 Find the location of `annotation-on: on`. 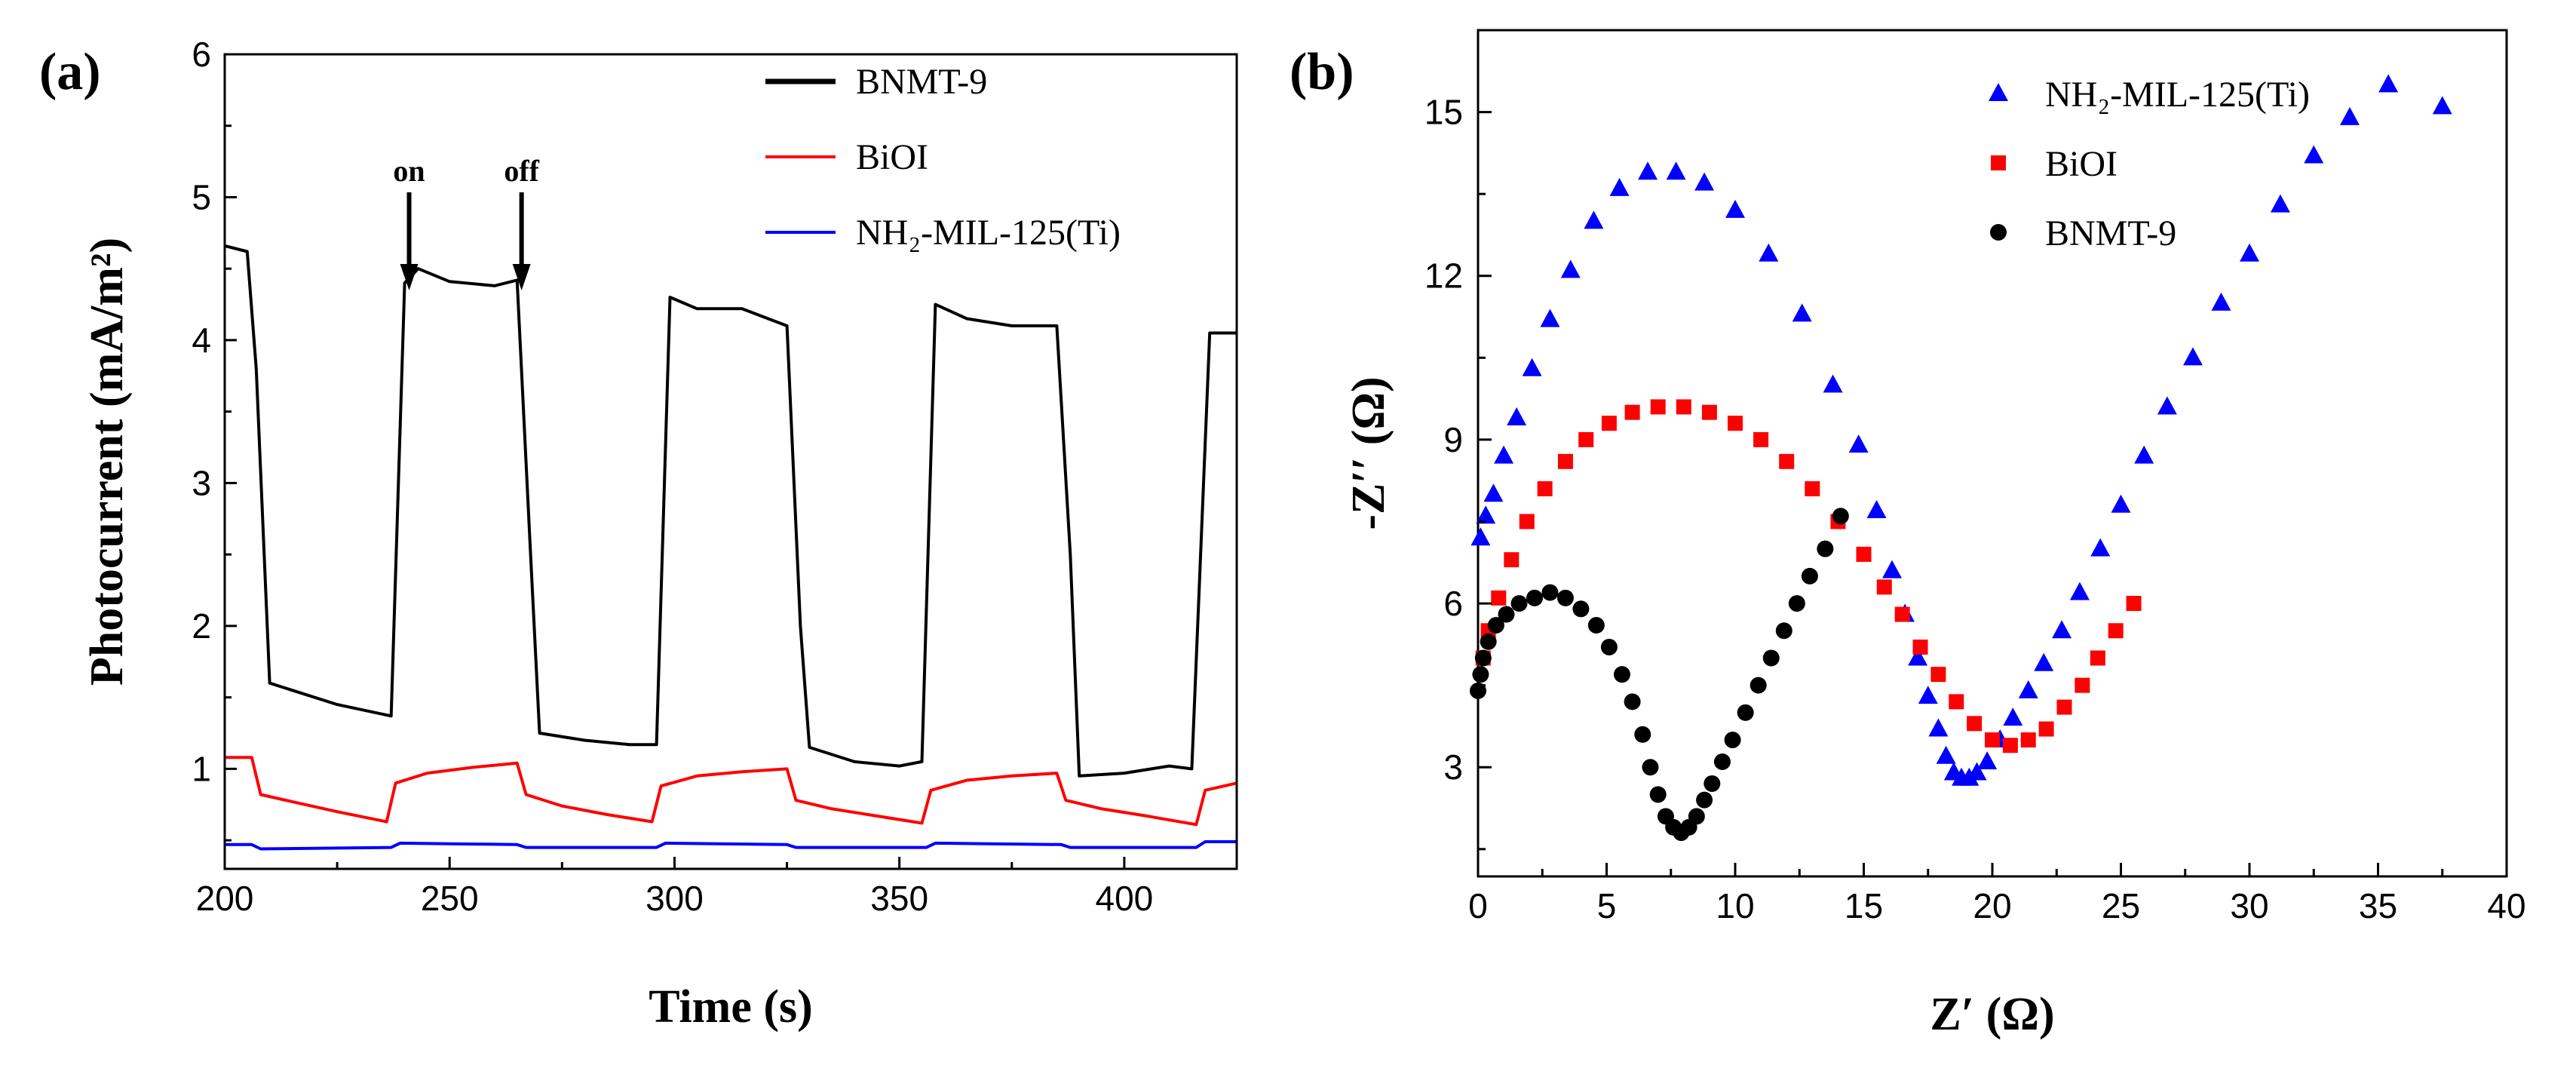

annotation-on: on is located at coordinates (409, 171).